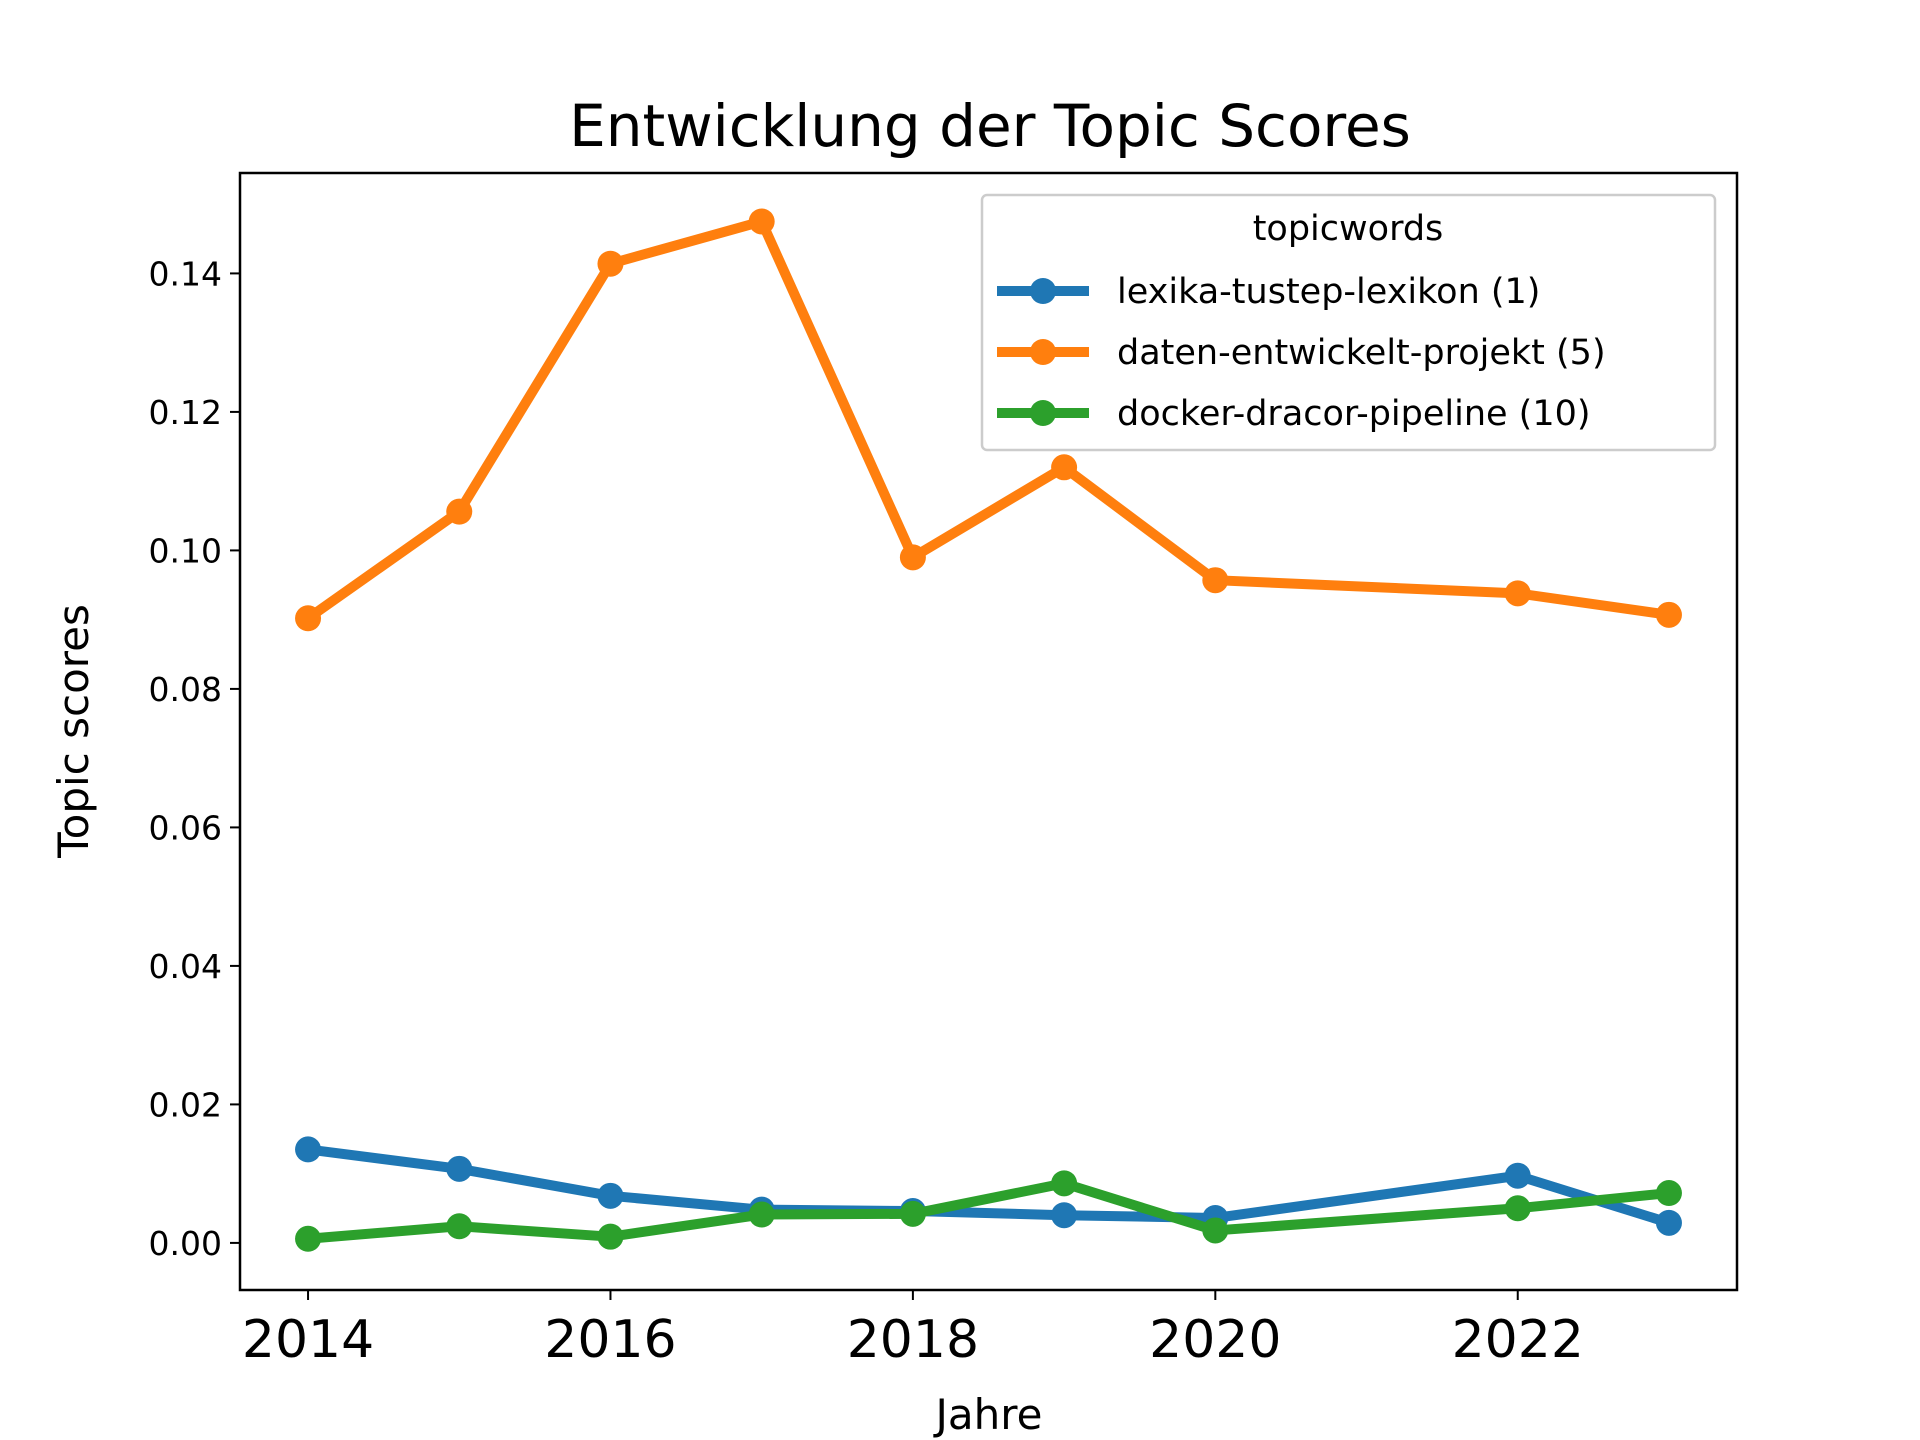 This screenshot has height=1440, width=1920. Describe the element at coordinates (185, 689) in the screenshot. I see `y-tick-label: 0.08` at that location.